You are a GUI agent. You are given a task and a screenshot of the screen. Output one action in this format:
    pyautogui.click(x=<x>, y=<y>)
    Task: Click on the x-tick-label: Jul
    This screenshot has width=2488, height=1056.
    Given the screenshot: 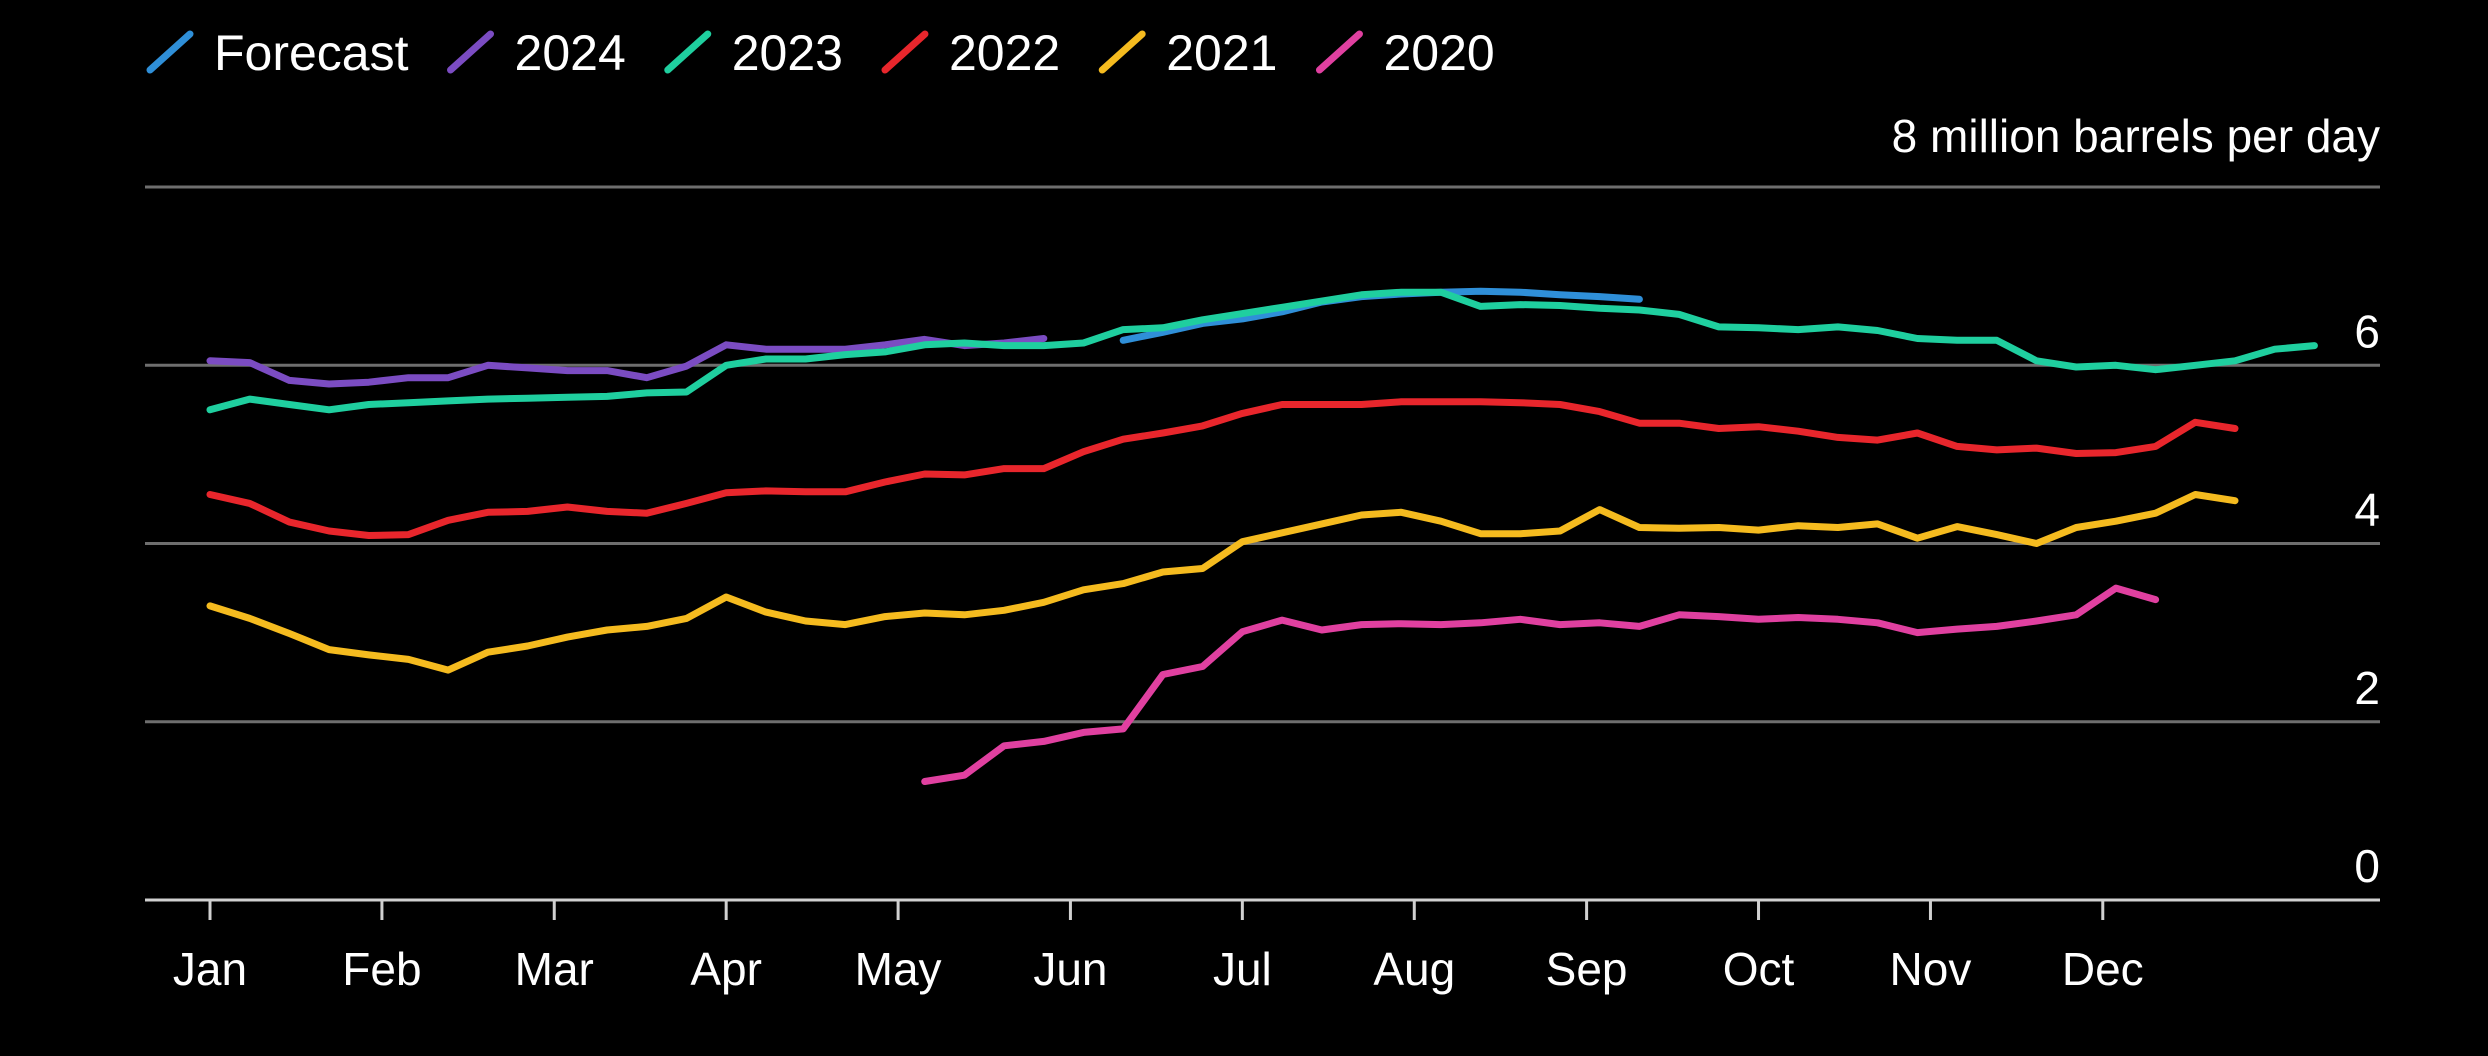 What is the action you would take?
    pyautogui.click(x=1242, y=969)
    